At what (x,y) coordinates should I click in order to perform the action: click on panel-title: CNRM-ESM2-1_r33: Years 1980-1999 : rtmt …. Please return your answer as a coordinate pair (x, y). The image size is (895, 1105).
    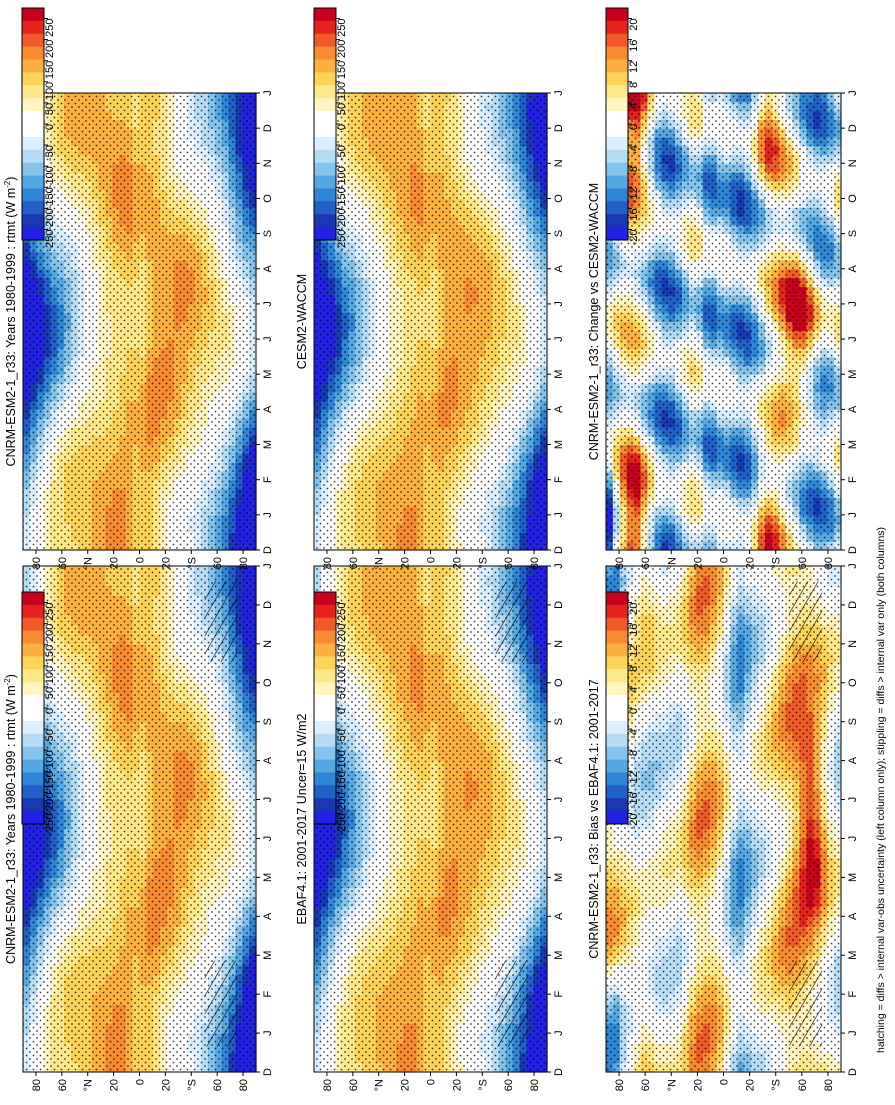
    Looking at the image, I should click on (10, 819).